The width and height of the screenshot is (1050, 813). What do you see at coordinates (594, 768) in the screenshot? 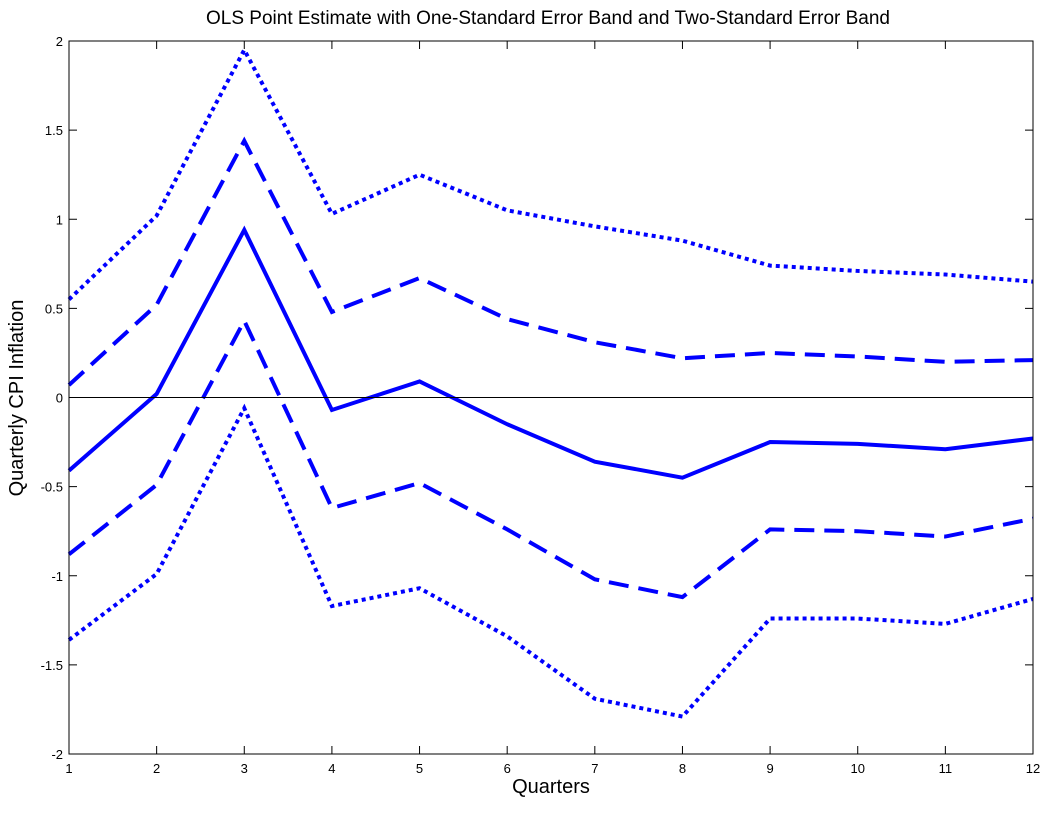
I see `x-tick-label: 7` at bounding box center [594, 768].